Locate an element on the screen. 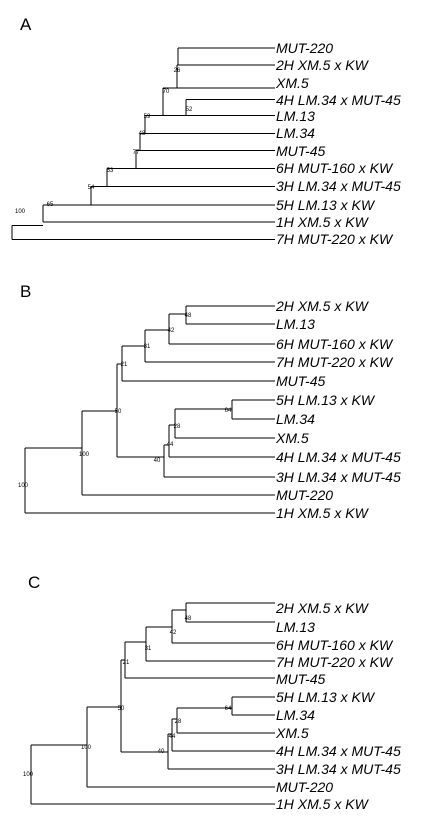 The image size is (440, 831). bootstrap-value: 59 is located at coordinates (147, 117).